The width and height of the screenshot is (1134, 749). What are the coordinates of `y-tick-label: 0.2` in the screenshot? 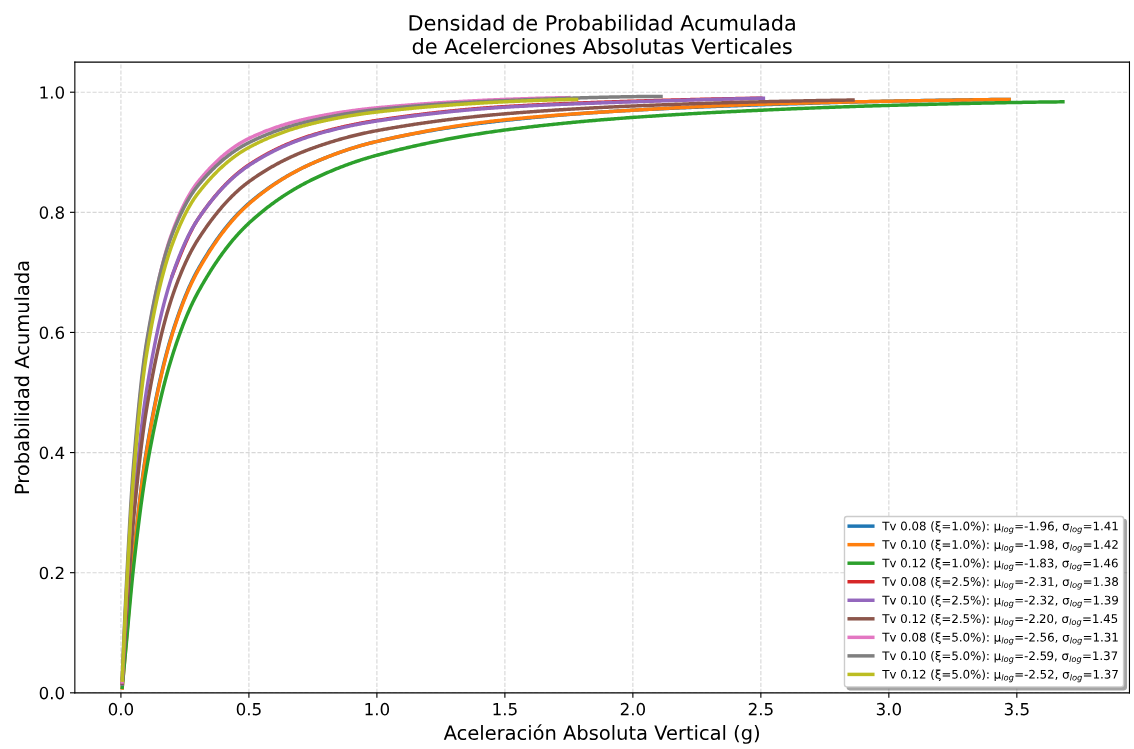 It's located at (51, 573).